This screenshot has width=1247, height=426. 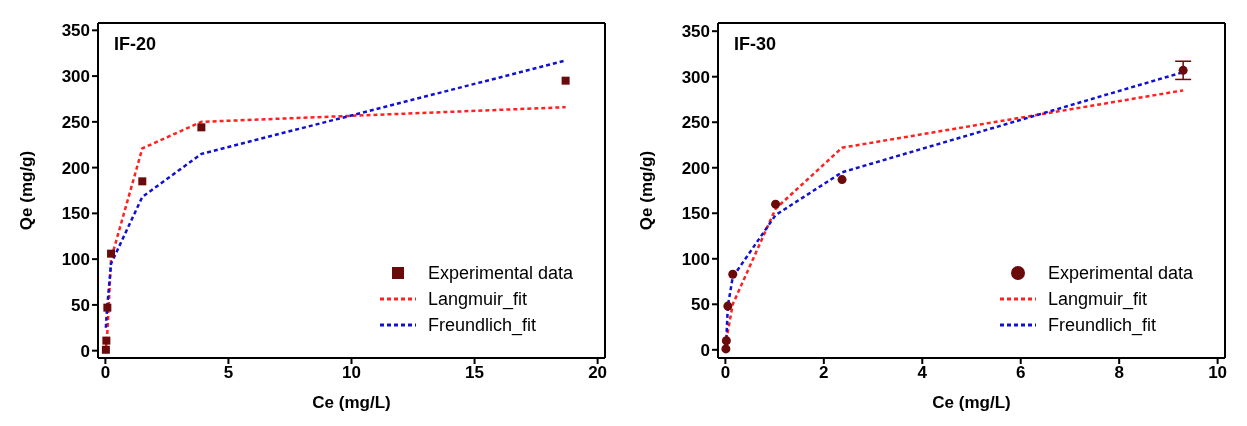 What do you see at coordinates (824, 373) in the screenshot?
I see `x-tick-label: 2` at bounding box center [824, 373].